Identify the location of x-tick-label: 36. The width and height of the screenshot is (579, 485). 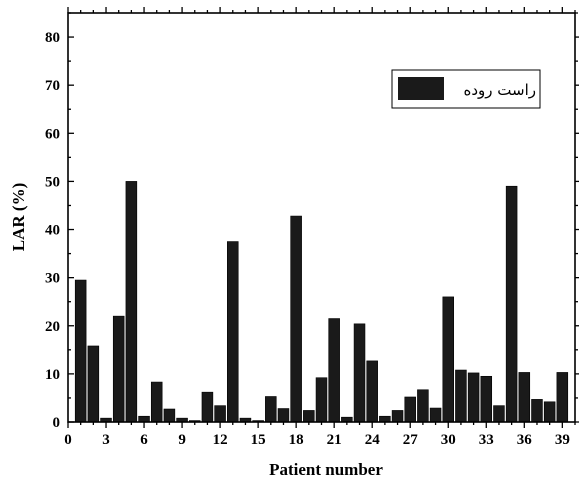
(525, 440).